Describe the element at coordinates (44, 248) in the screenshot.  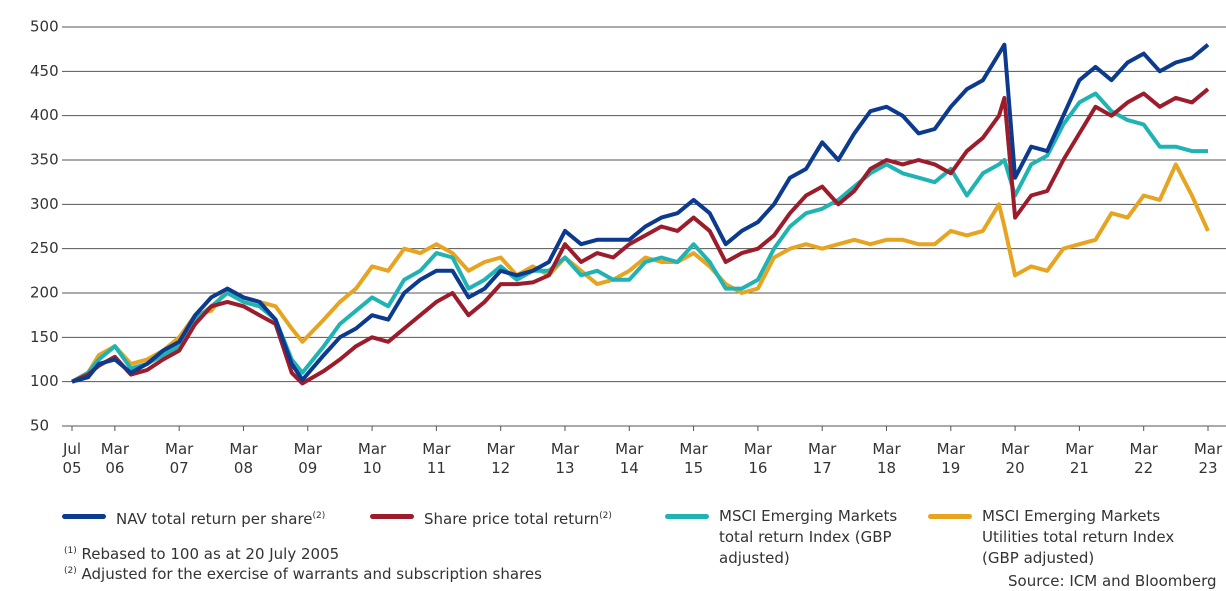
I see `y-tick-label: 250` at that location.